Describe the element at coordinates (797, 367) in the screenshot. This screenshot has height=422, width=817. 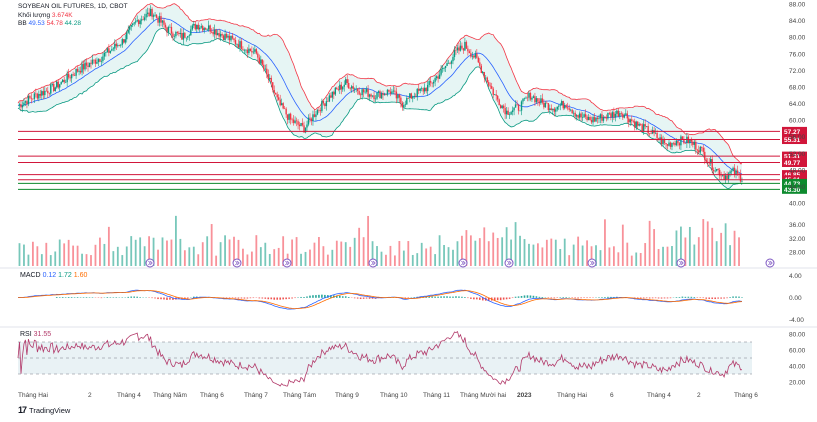
I see `rsi-tick-label: 40.00` at that location.